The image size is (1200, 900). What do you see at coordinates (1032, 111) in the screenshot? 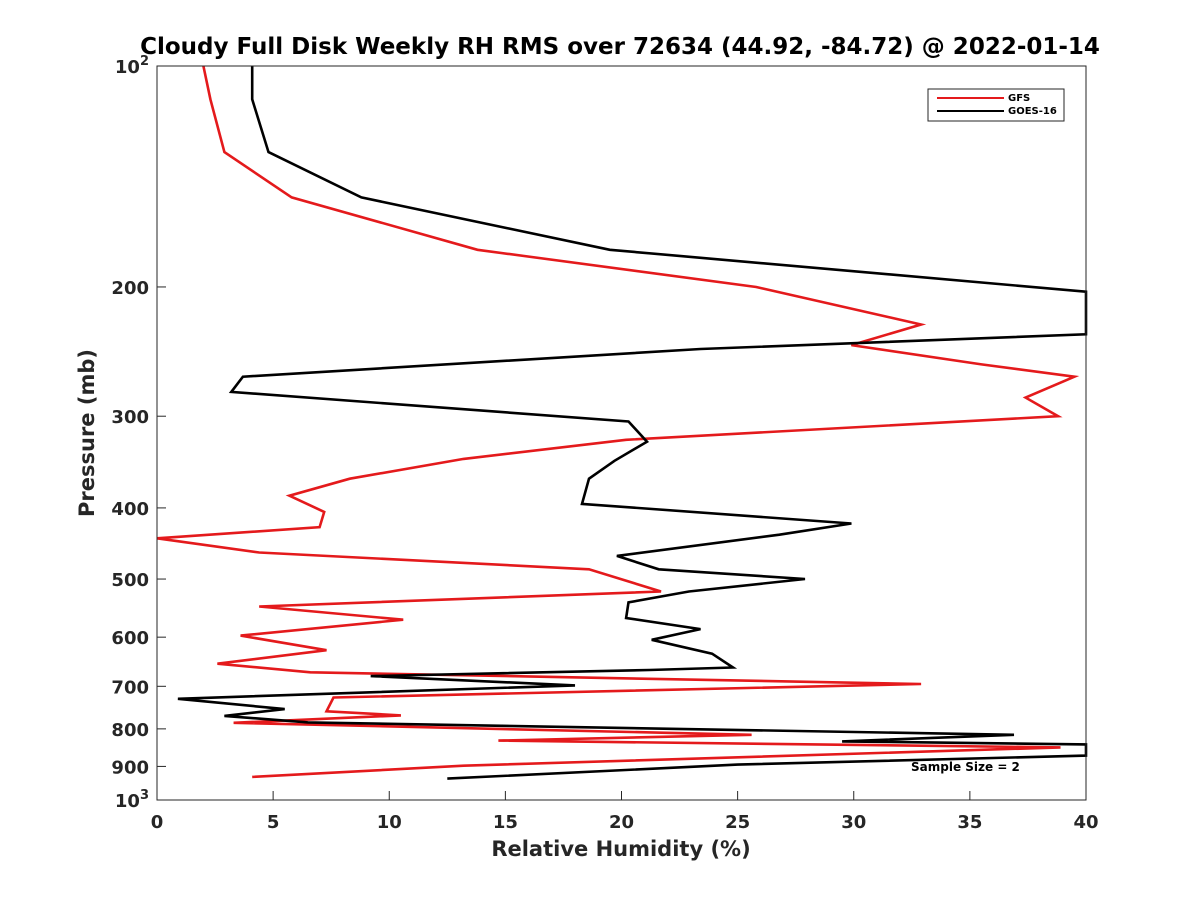
I see `legend-label-goes16: GOES-16` at bounding box center [1032, 111].